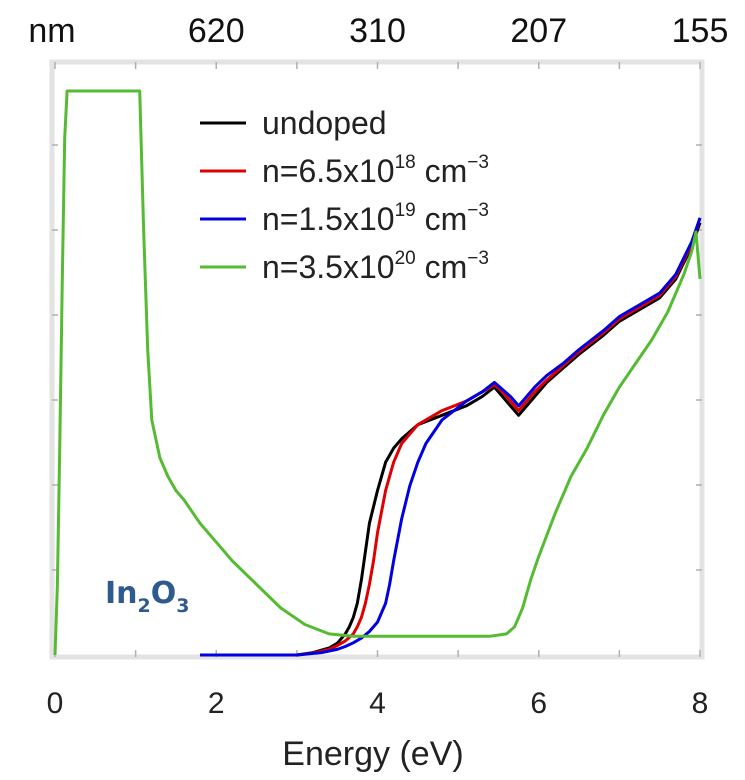  I want to click on top-axis-tick-label: 155, so click(700, 31).